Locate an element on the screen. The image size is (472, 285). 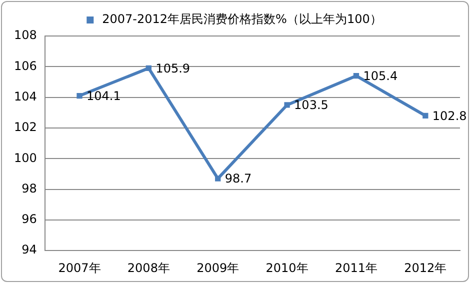
x-tick-label: 2009年 is located at coordinates (218, 267).